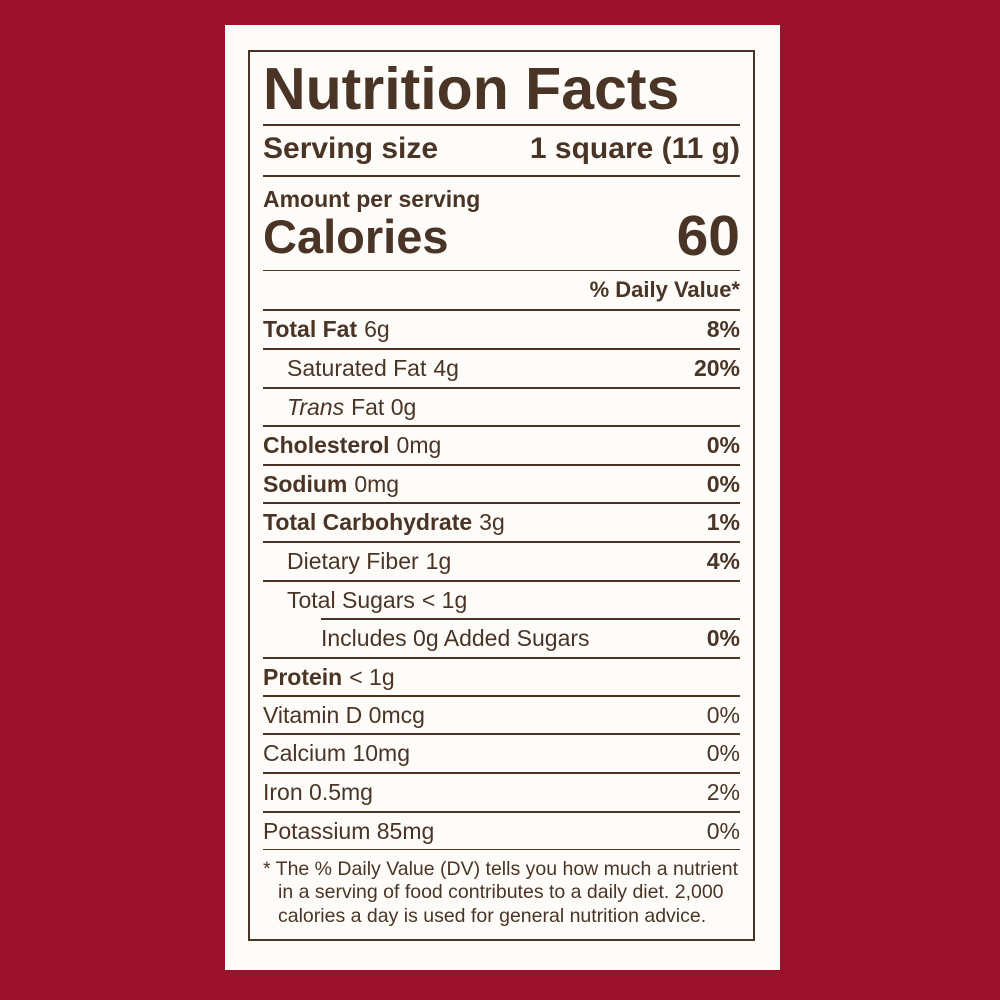 The height and width of the screenshot is (1000, 1000). Describe the element at coordinates (326, 445) in the screenshot. I see `nutrient-name: Cholesterol` at that location.